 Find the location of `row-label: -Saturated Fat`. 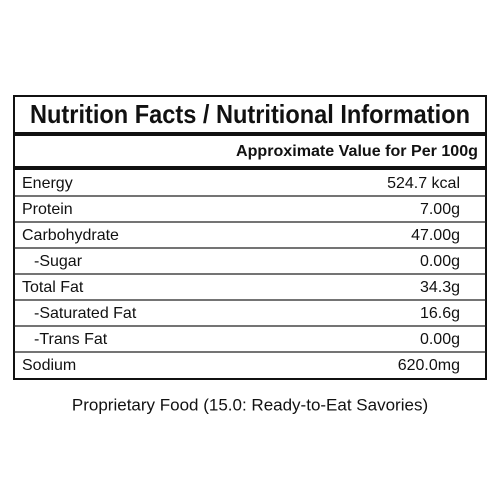

row-label: -Saturated Fat is located at coordinates (85, 313).